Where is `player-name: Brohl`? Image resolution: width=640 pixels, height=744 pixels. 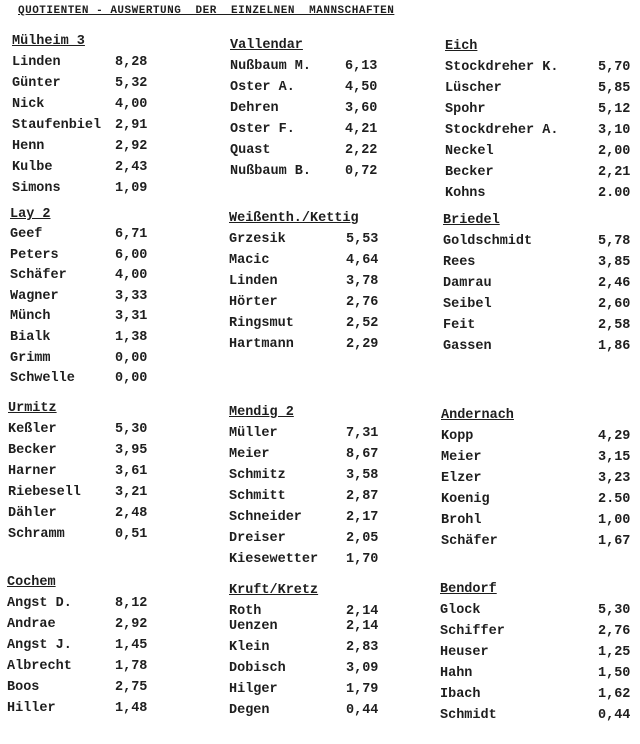
player-name: Brohl is located at coordinates (461, 520).